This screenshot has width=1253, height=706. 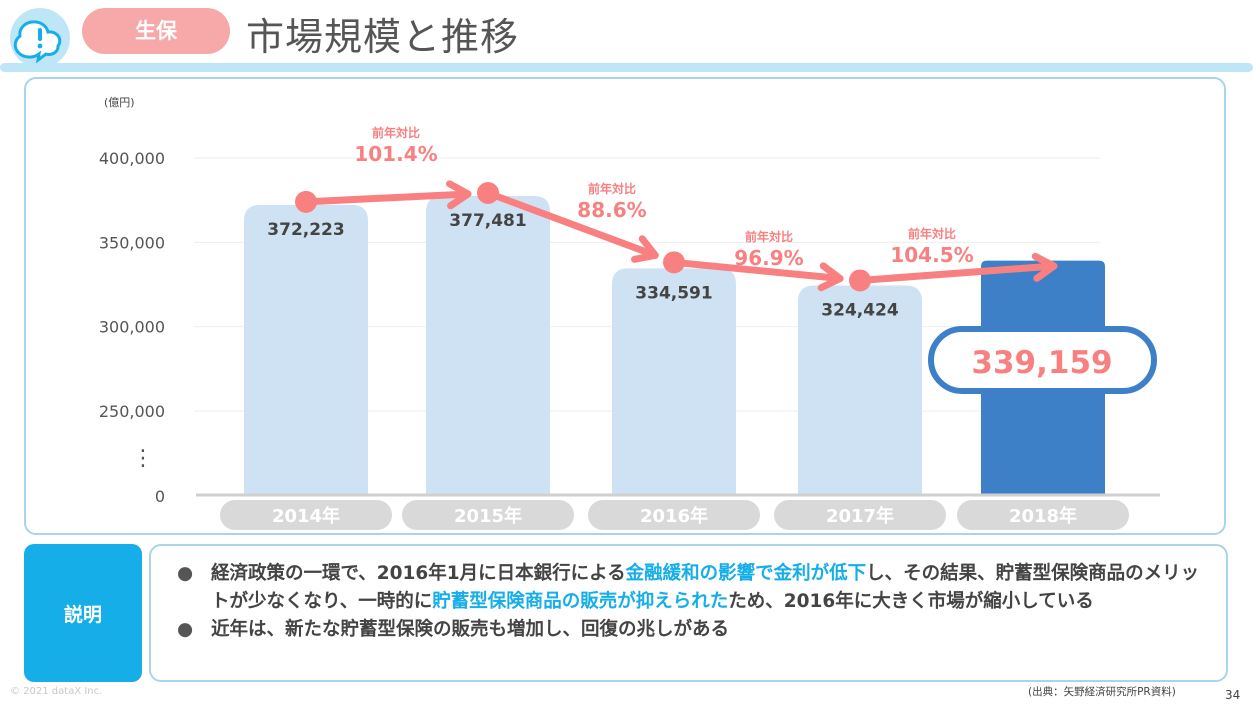 What do you see at coordinates (626, 67) in the screenshot?
I see `title-underline` at bounding box center [626, 67].